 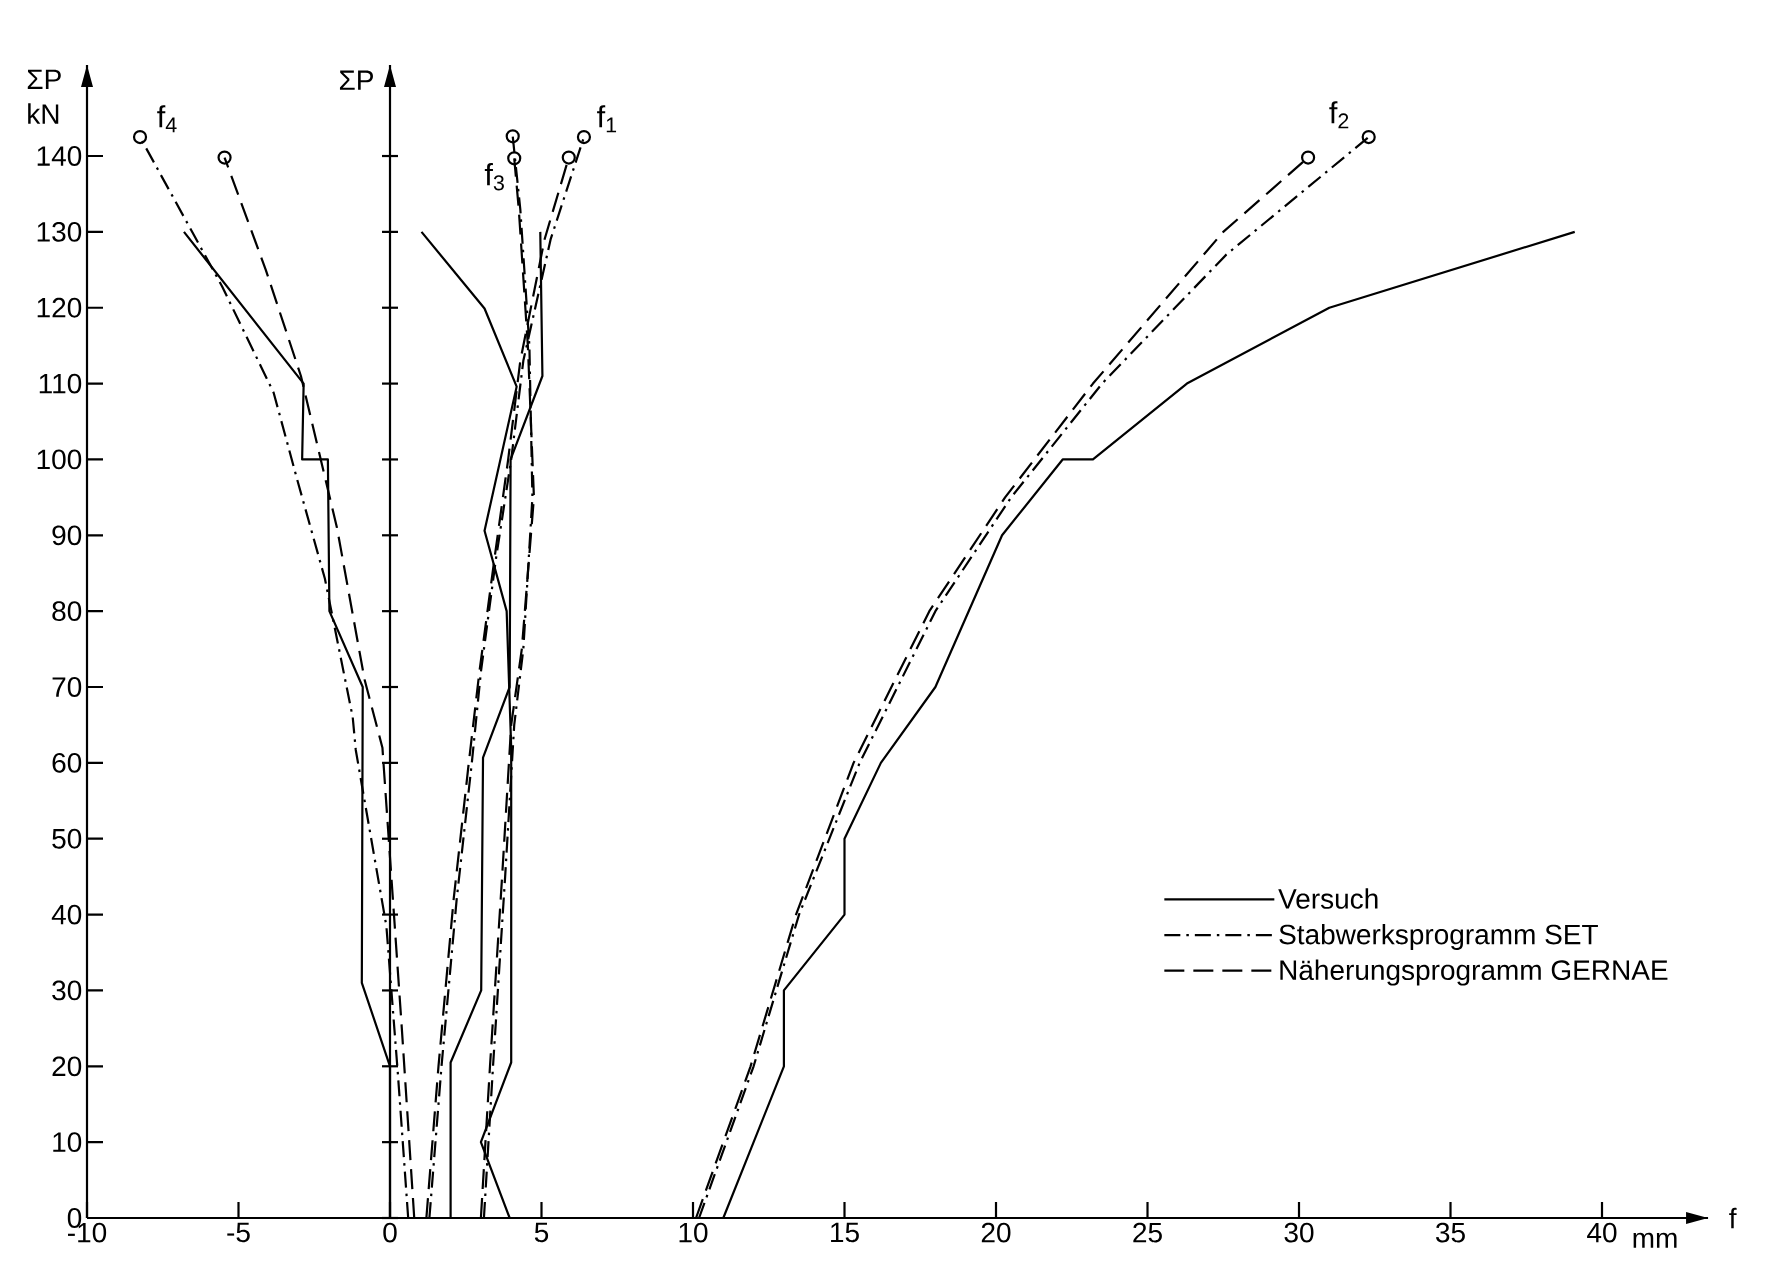 I want to click on y-tick-label: 130, so click(x=59, y=231).